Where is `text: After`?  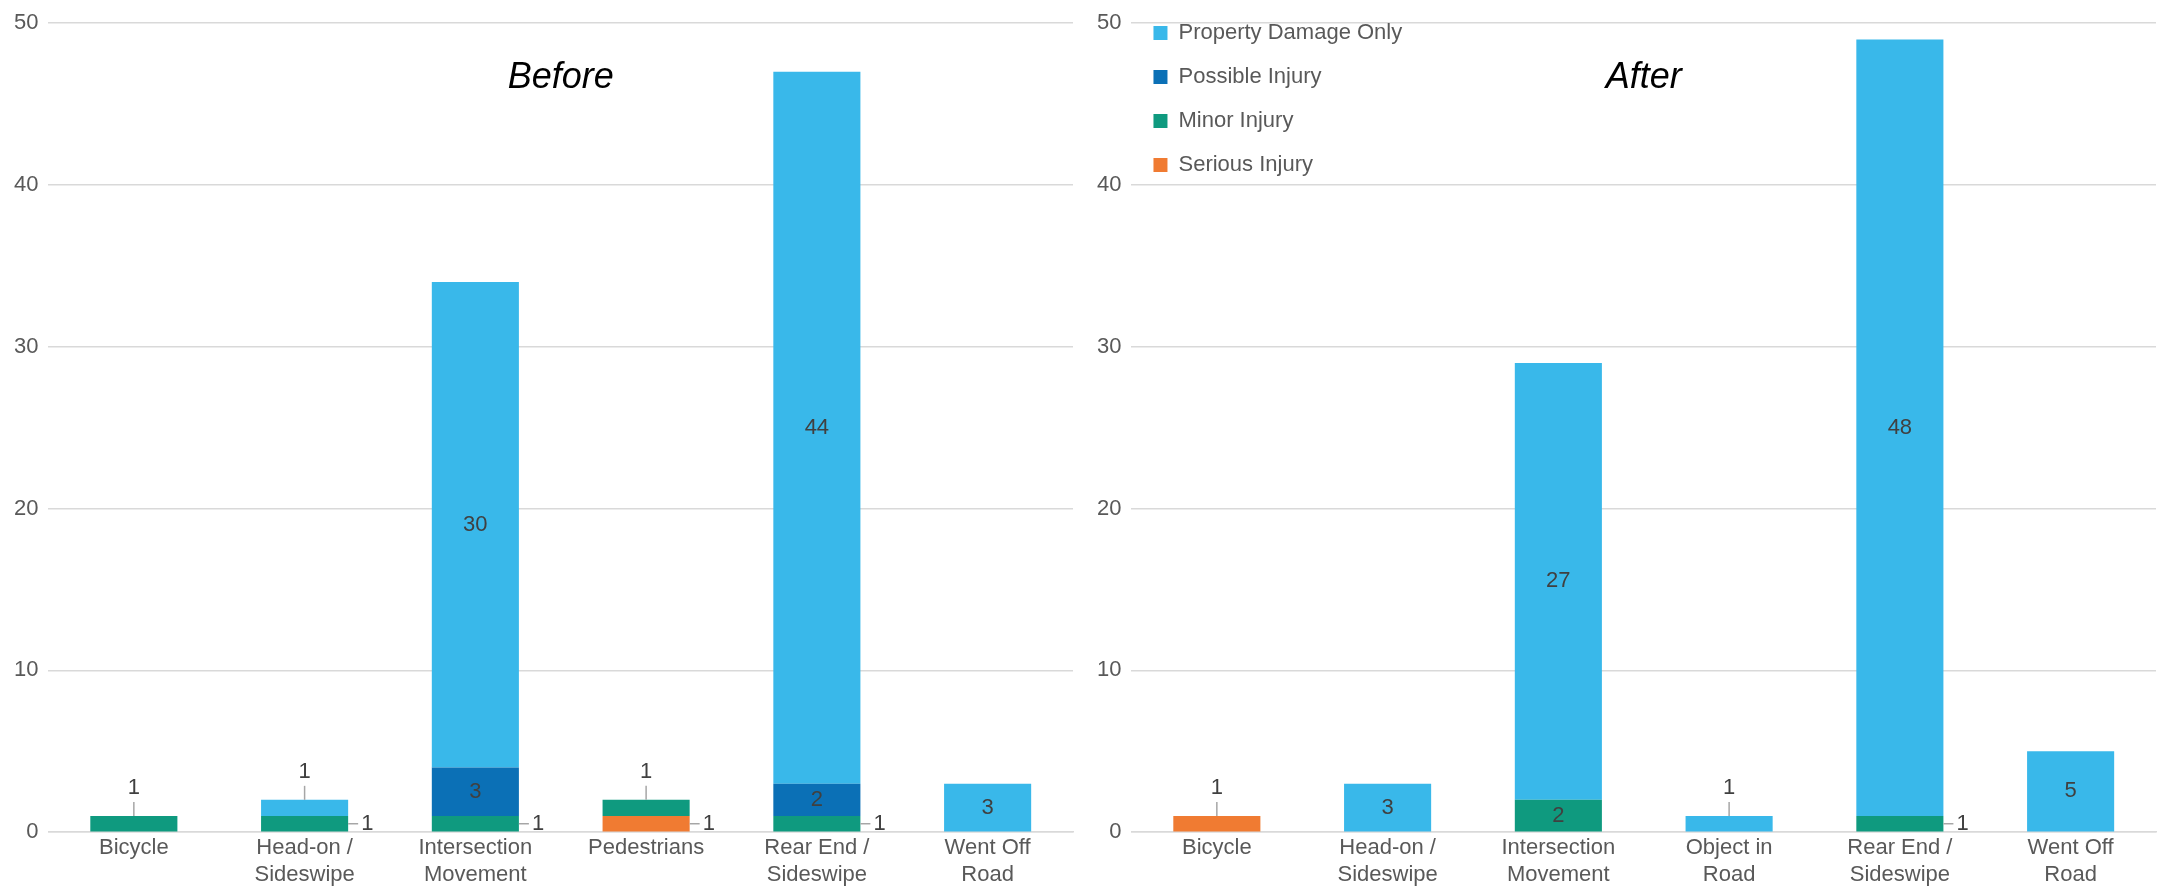 text: After is located at coordinates (1643, 76).